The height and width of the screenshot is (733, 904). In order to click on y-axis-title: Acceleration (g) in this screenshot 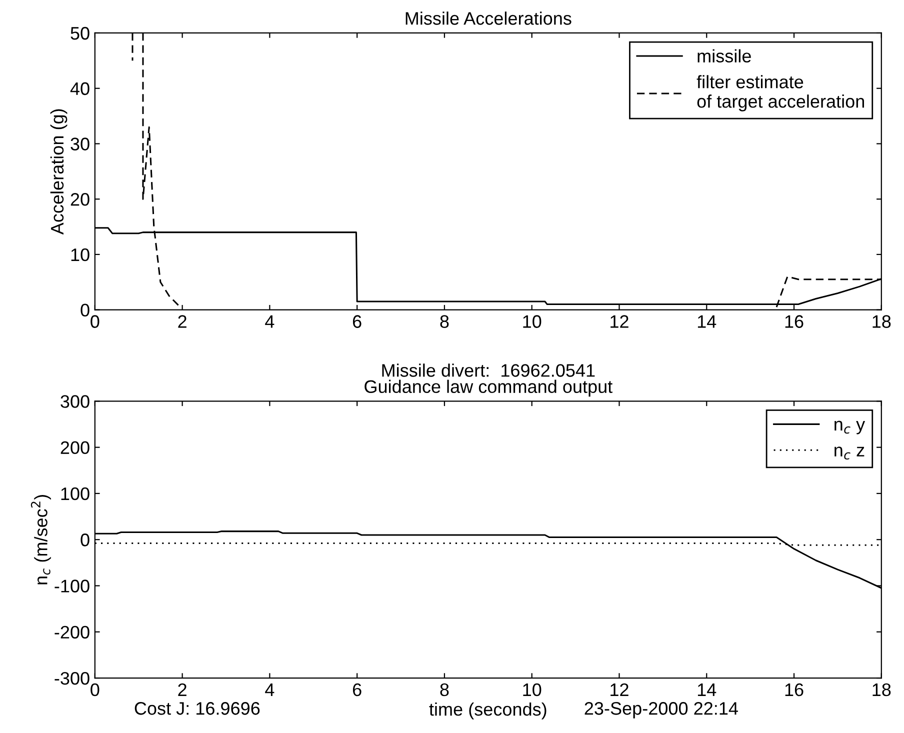, I will do `click(59, 172)`.